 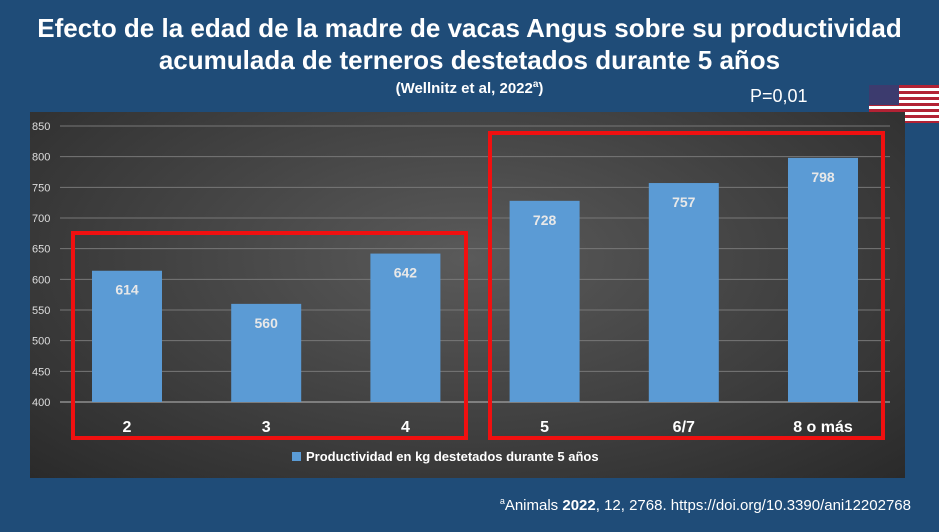 What do you see at coordinates (406, 273) in the screenshot?
I see `data-label: 642` at bounding box center [406, 273].